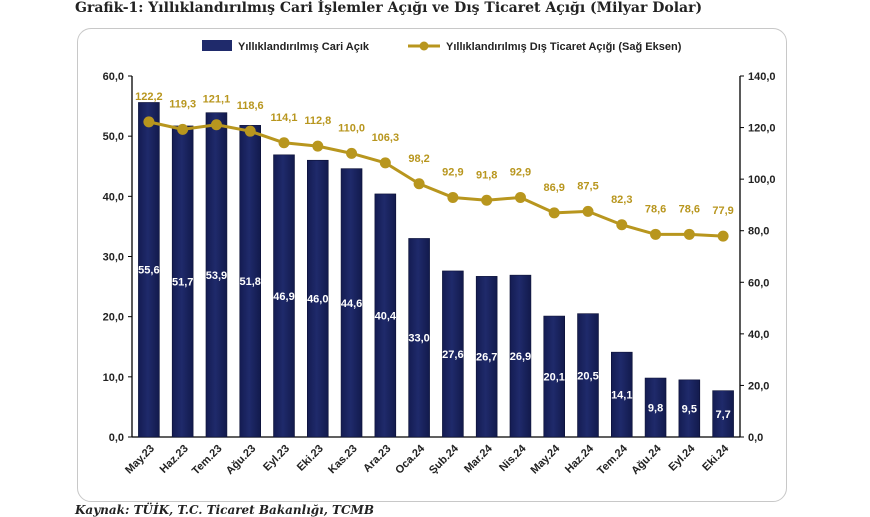 The height and width of the screenshot is (517, 870). I want to click on line-value-label: 77,9, so click(722, 211).